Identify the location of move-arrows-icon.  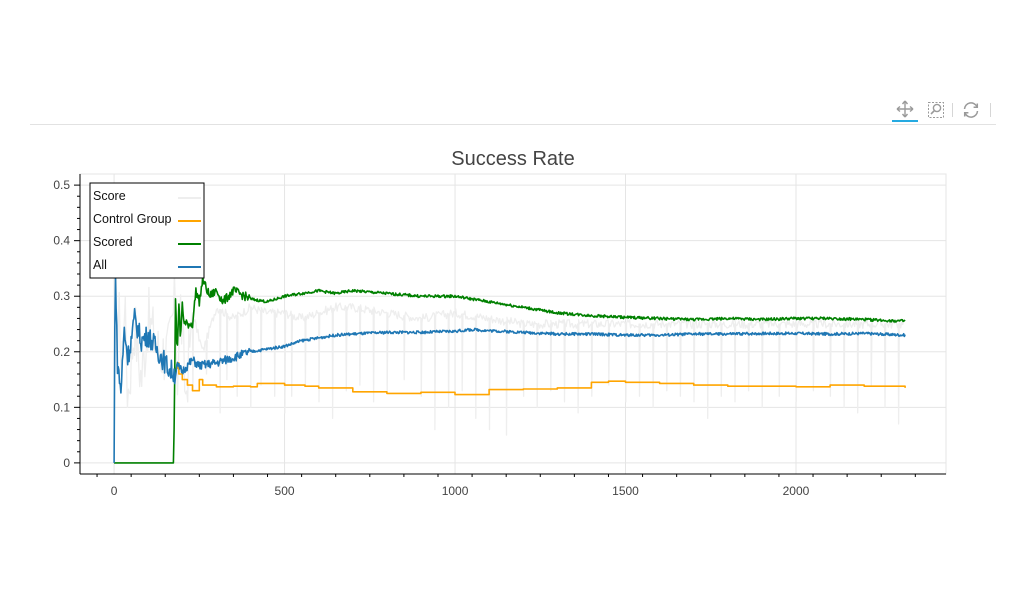
(905, 109).